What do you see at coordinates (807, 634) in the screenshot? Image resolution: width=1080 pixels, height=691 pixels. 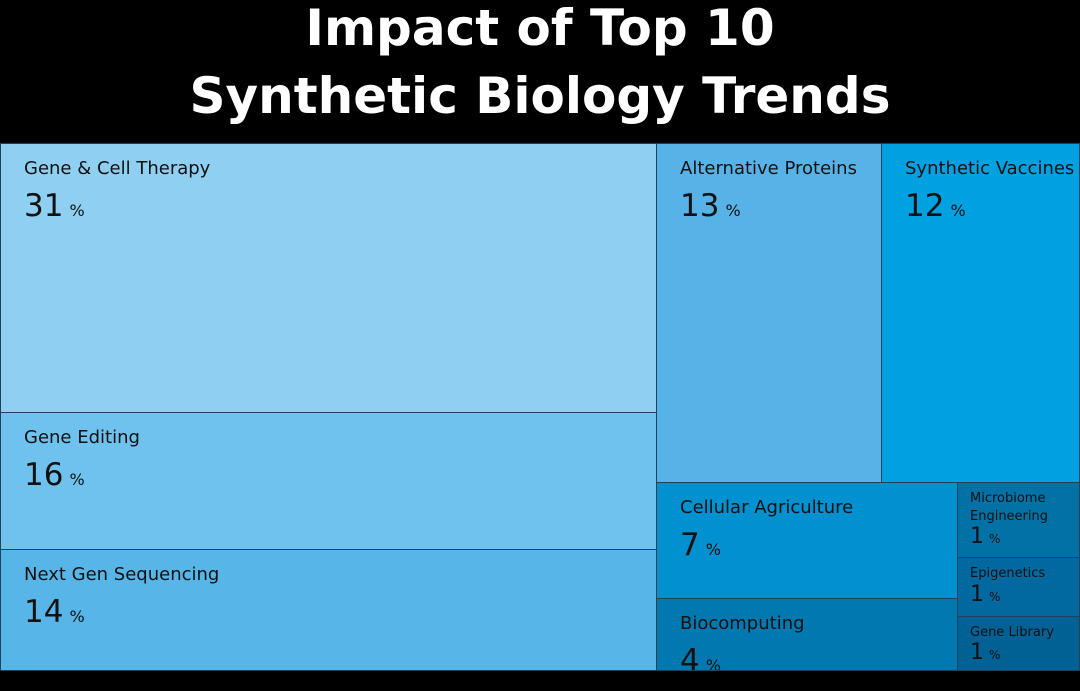 I see `tile-biocomputing: Biocomputing 4%` at bounding box center [807, 634].